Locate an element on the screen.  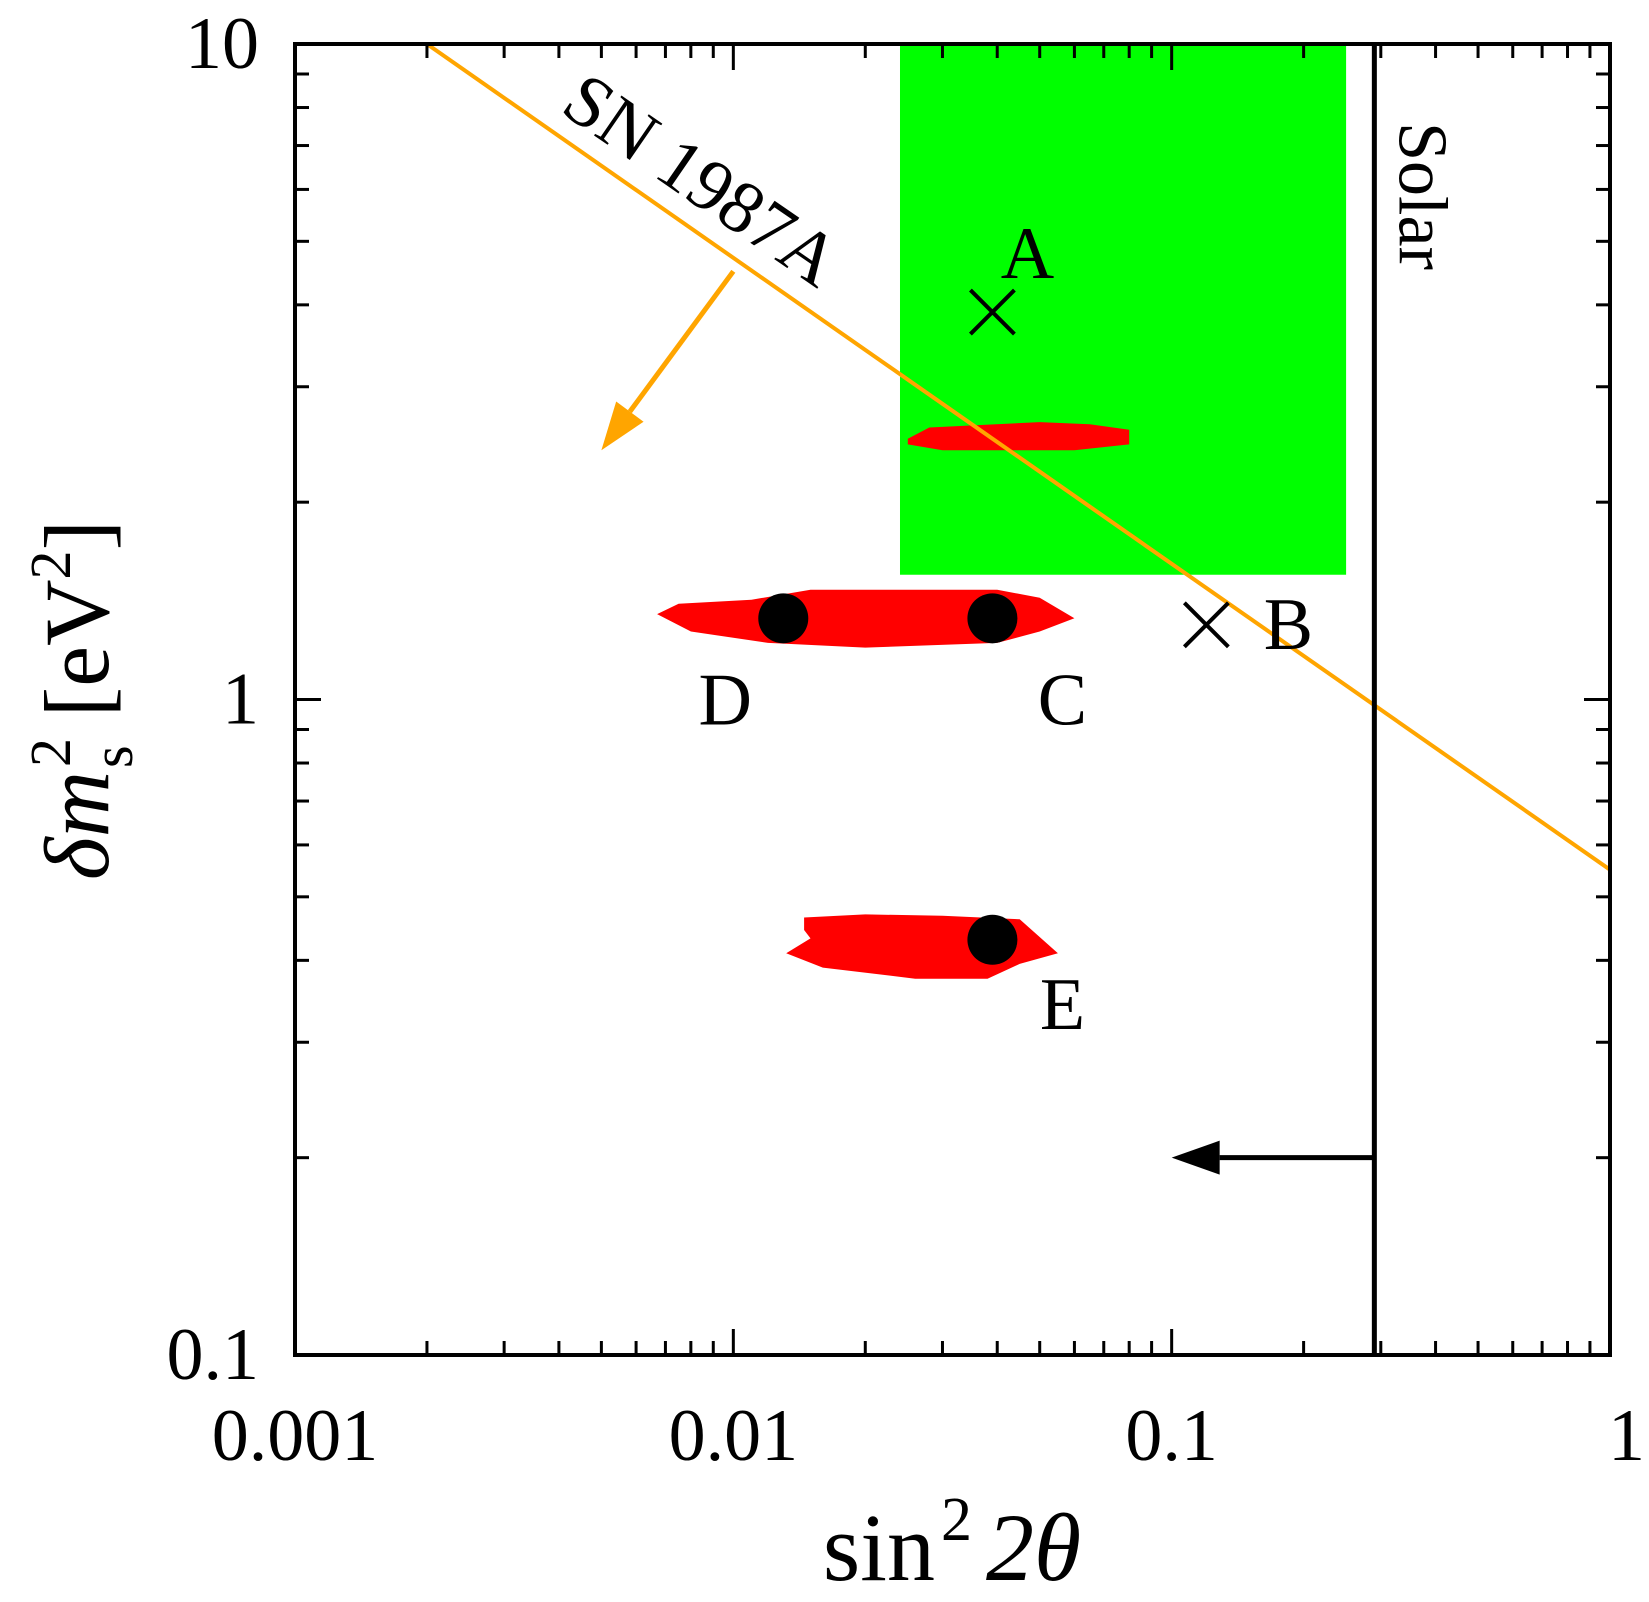
y-axis-label: δm2s[eV2] is located at coordinates (81, 700).